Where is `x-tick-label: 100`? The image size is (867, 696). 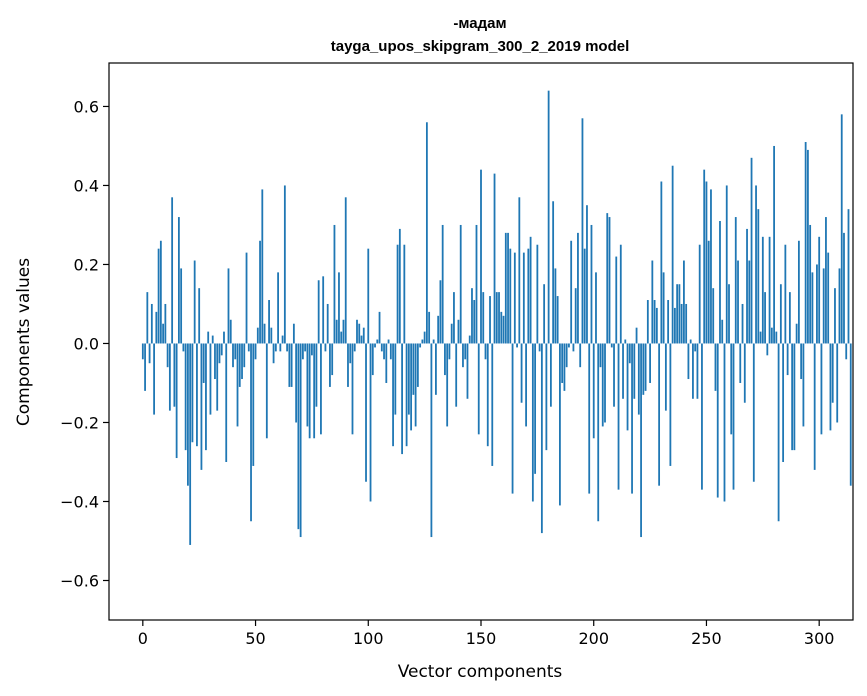 x-tick-label: 100 is located at coordinates (368, 638).